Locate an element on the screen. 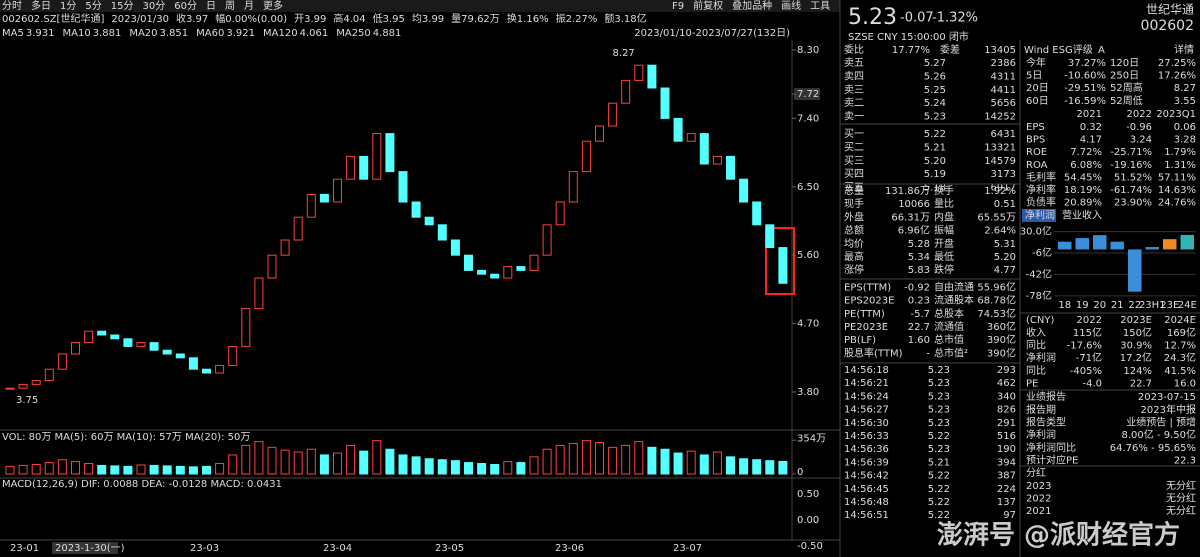 This screenshot has height=557, width=1200. highlight-box is located at coordinates (780, 261).